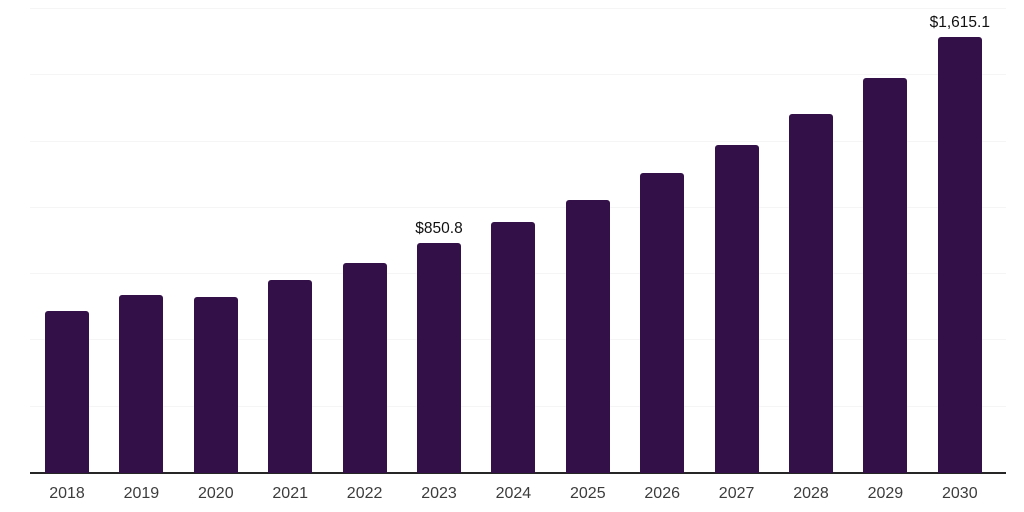  I want to click on x-tick-label-2019: 2019, so click(141, 493).